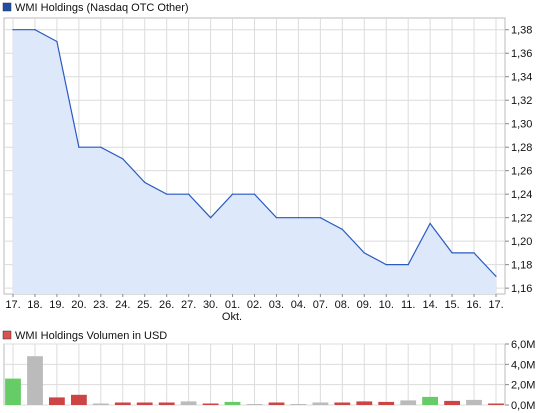  I want to click on volume-y-tick-label: 4,0M, so click(523, 365).